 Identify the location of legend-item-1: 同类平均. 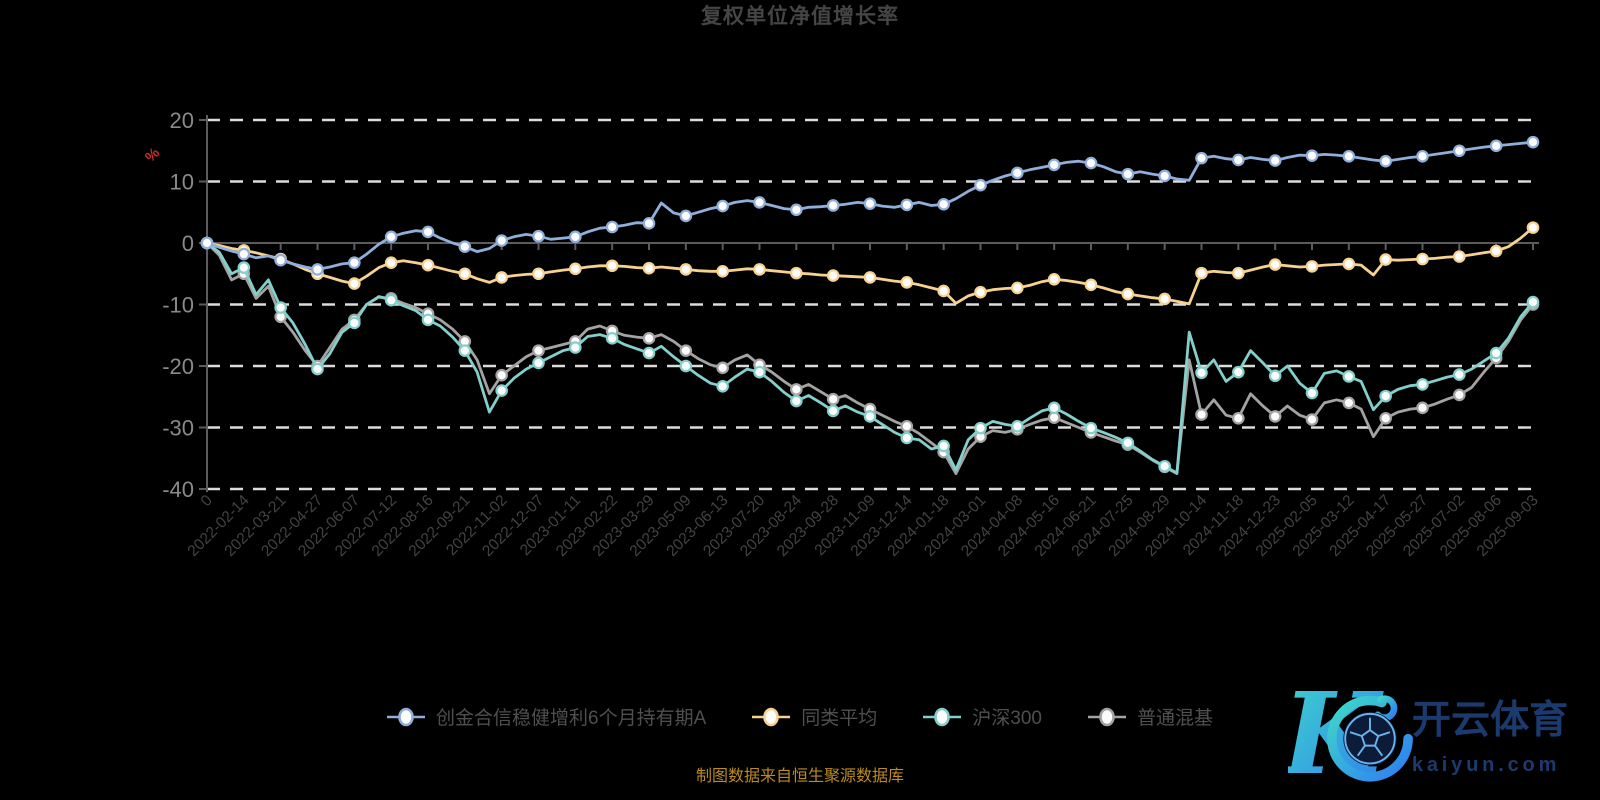
(814, 716).